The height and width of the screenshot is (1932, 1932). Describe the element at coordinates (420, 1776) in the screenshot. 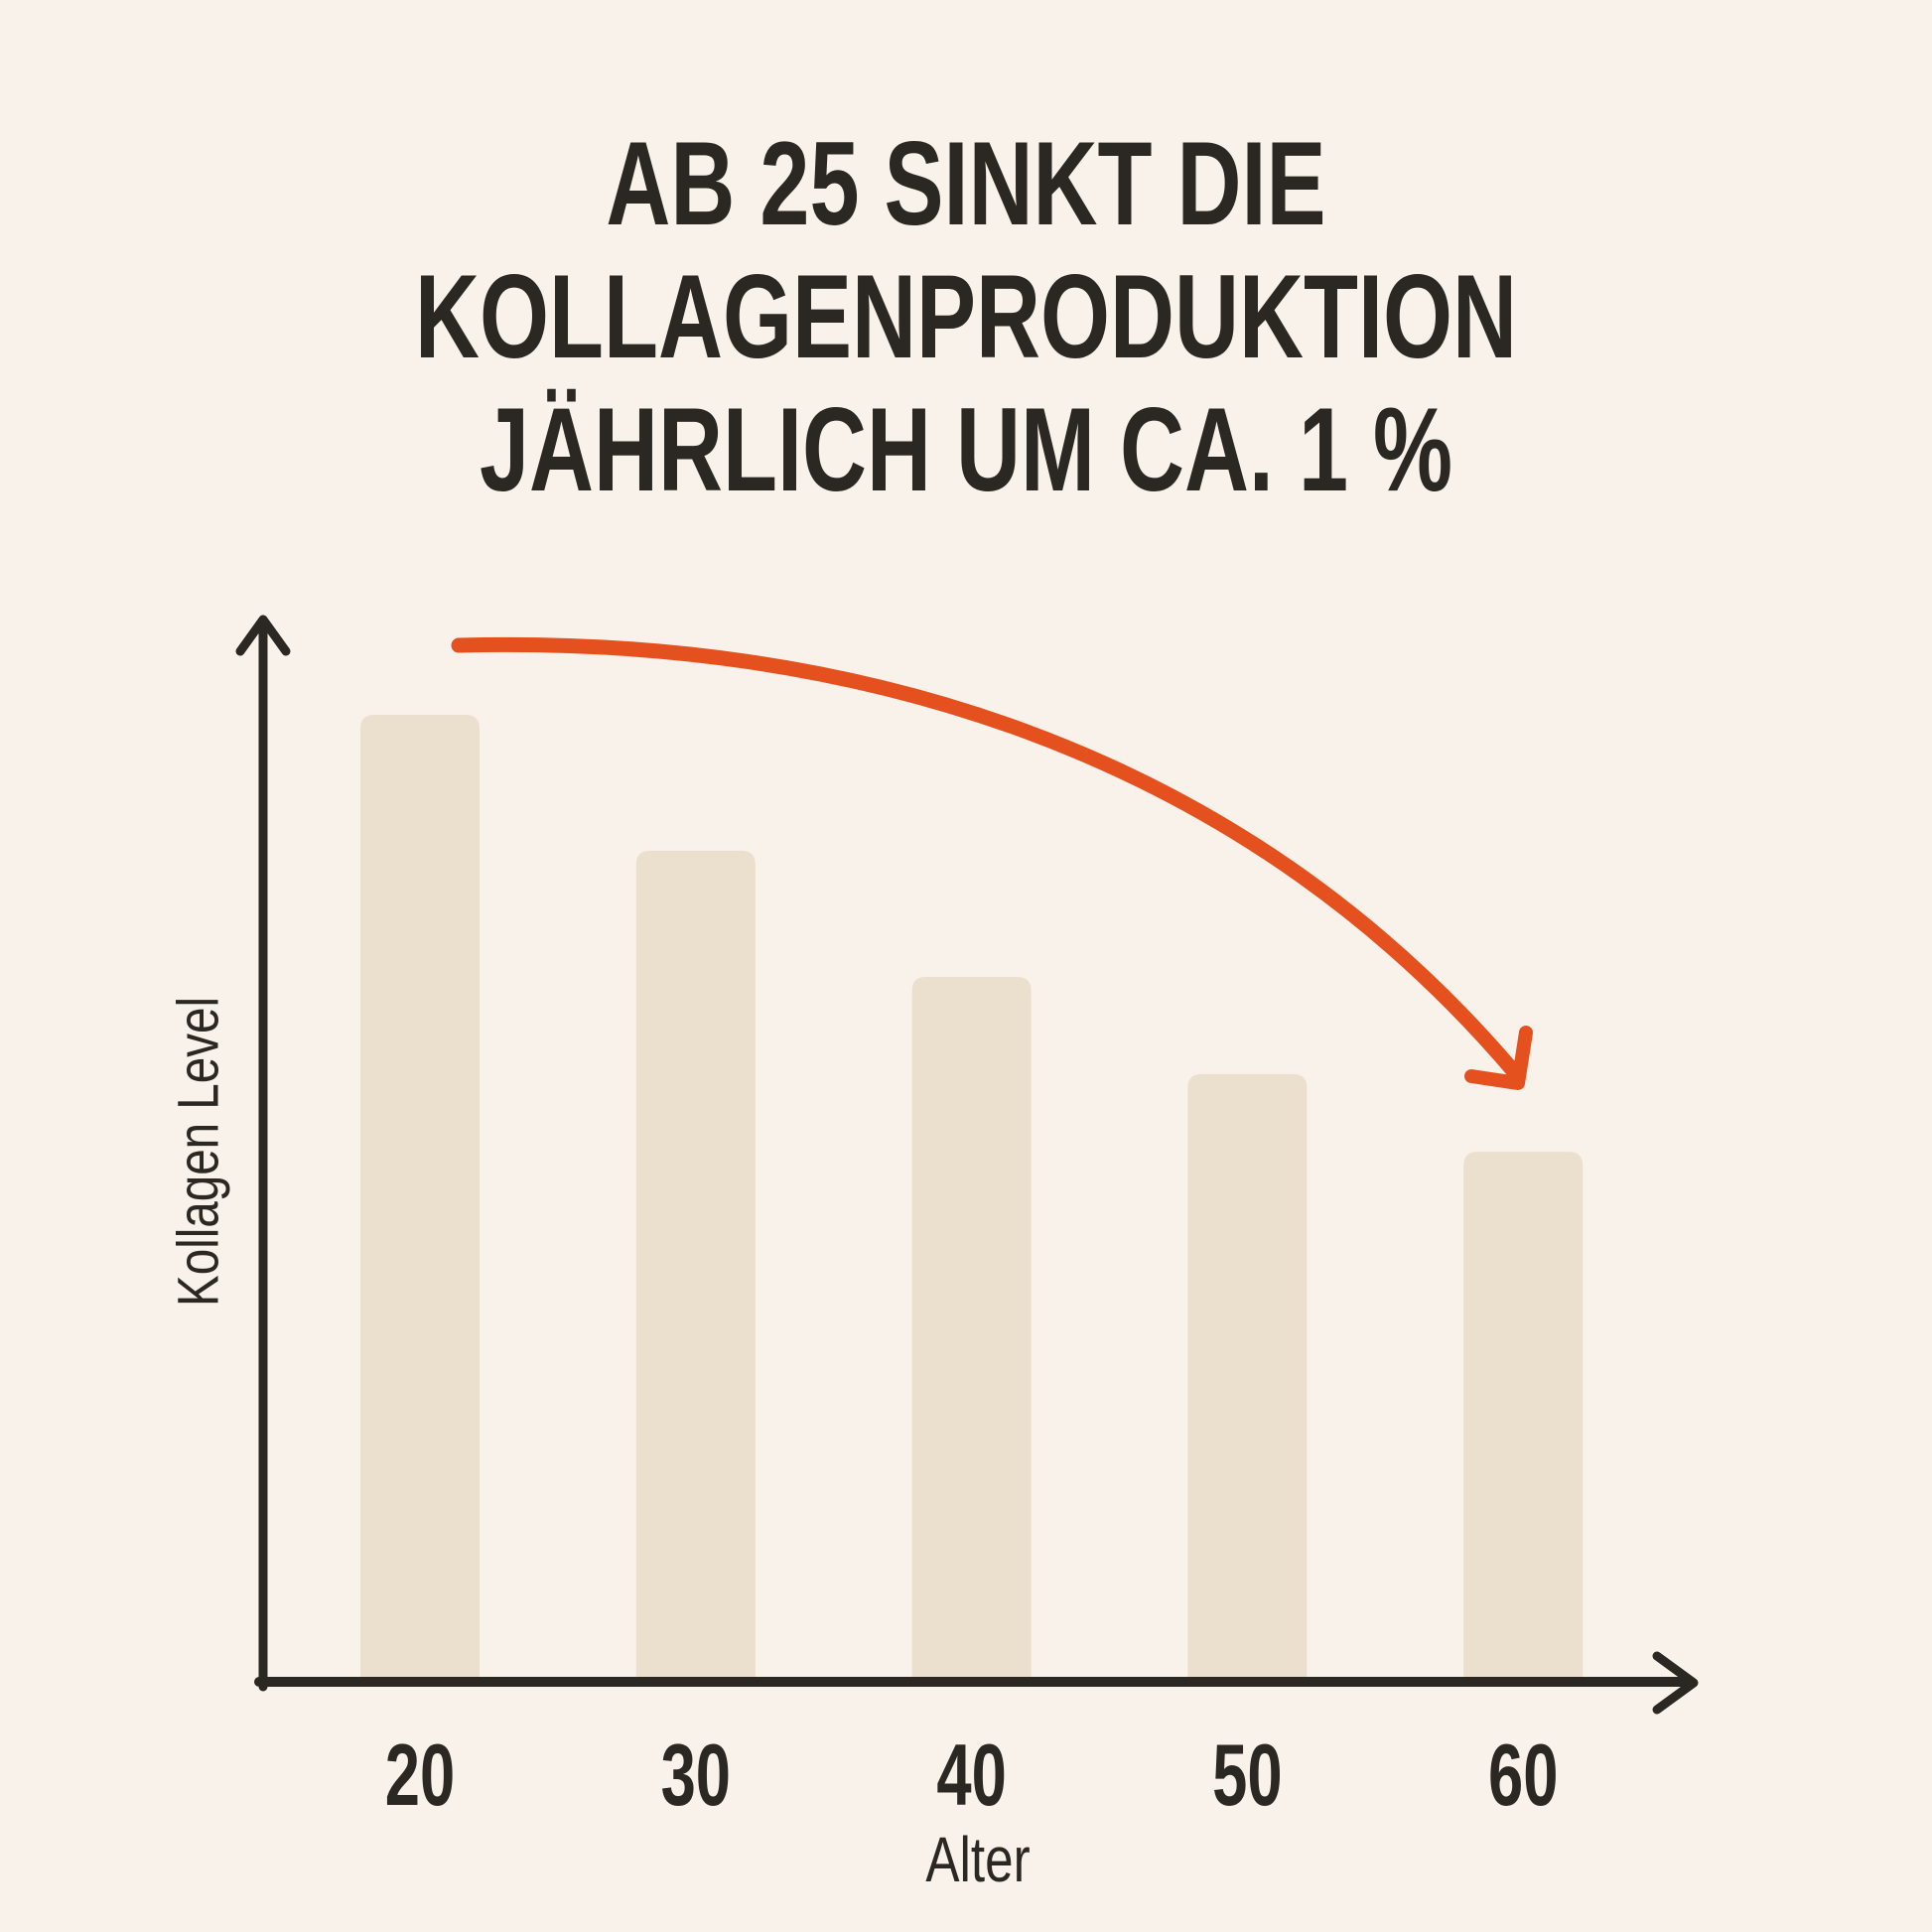

I see `x-tick-label-20: 20` at that location.